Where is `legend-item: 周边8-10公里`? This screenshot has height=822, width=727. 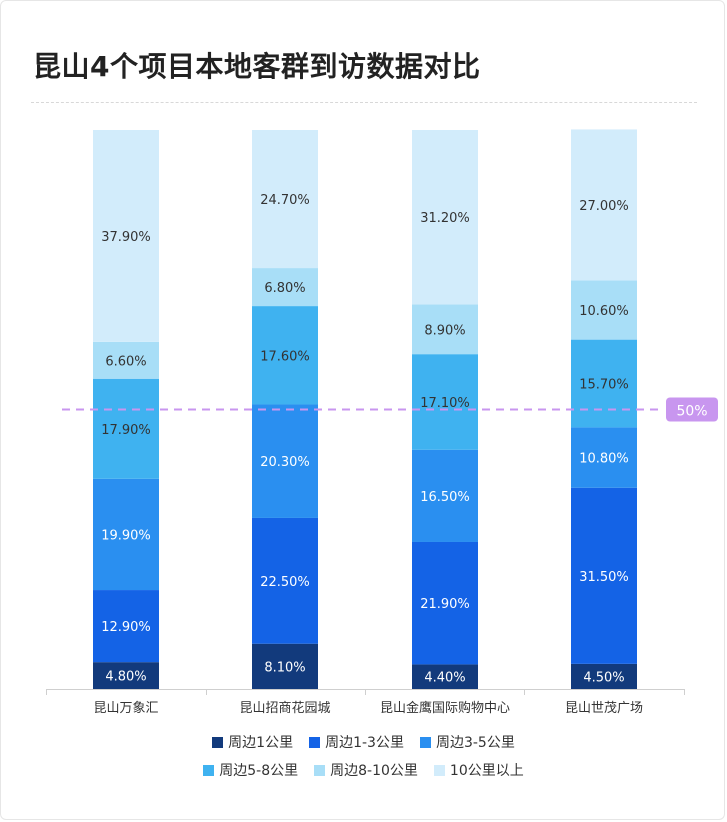
legend-item: 周边8-10公里 is located at coordinates (366, 770).